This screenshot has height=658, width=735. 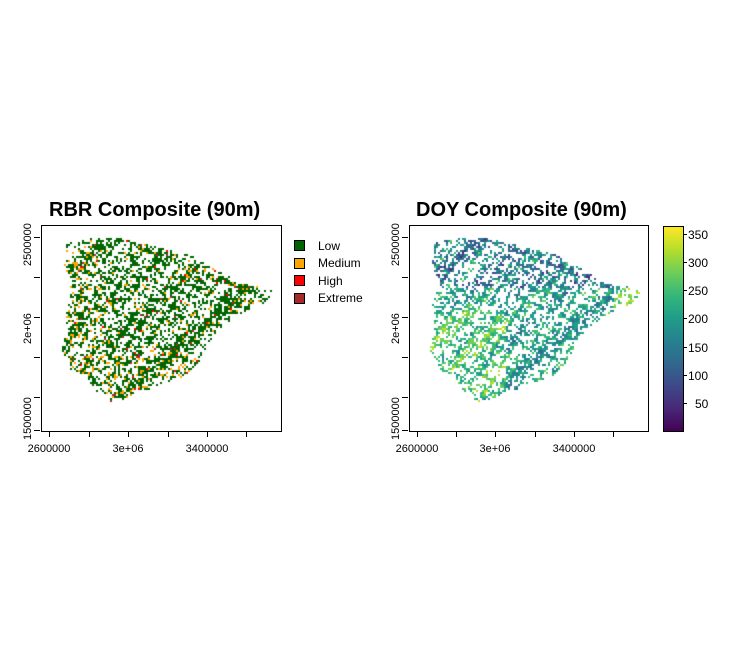 I want to click on doy-y-tick-label: 2e+06, so click(x=396, y=328).